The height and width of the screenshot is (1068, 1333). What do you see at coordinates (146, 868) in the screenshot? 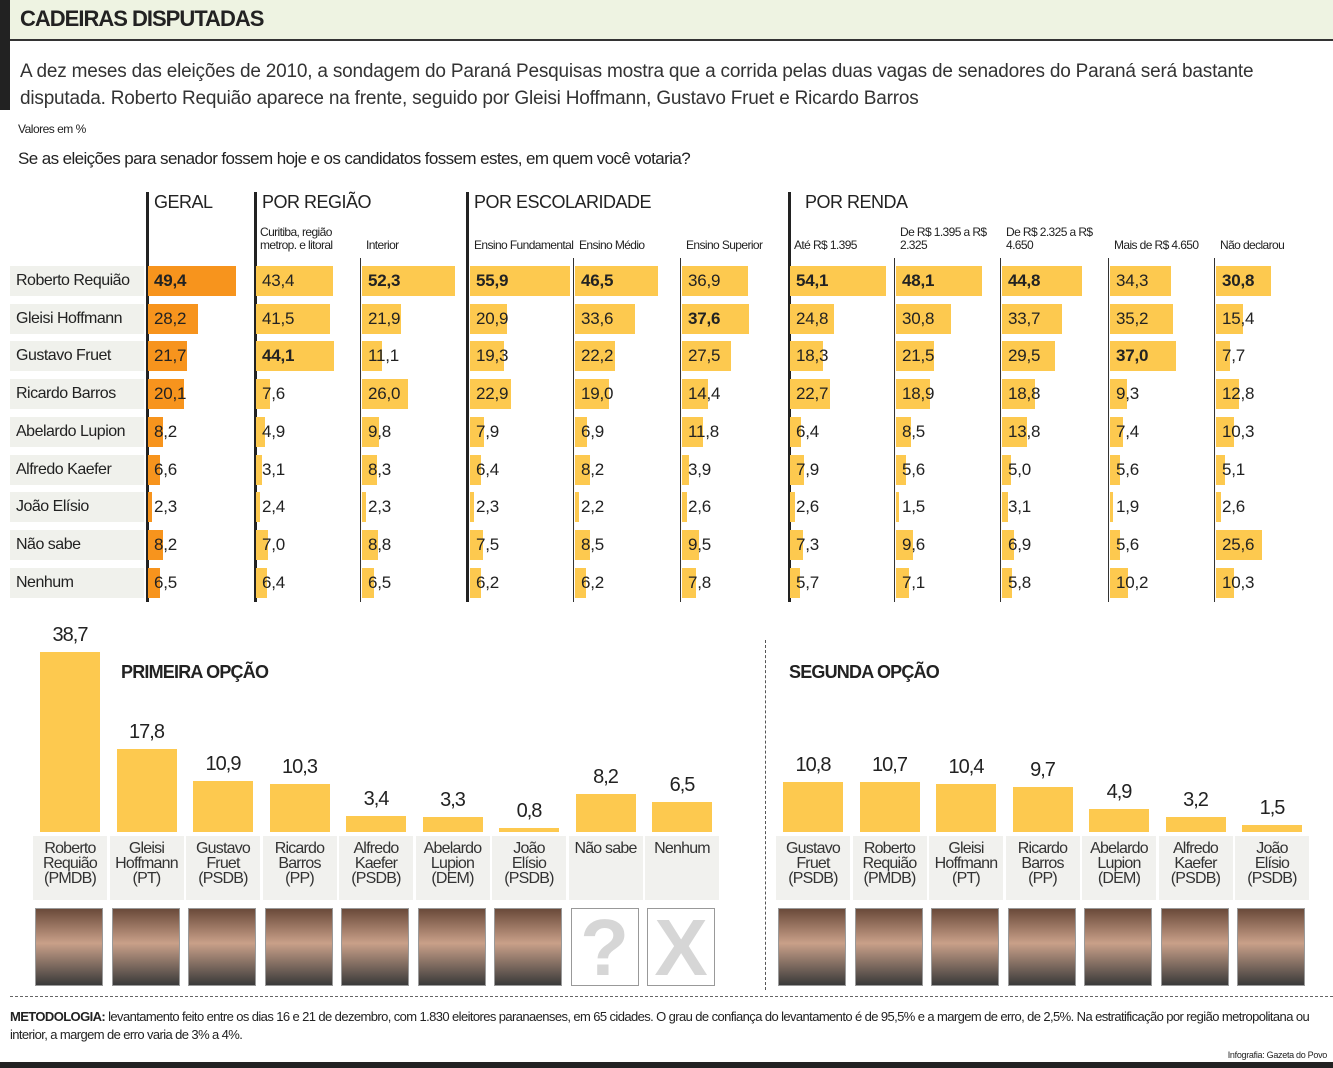
I see `candidate-label: Gleisi Hoffmann (PT)` at bounding box center [146, 868].